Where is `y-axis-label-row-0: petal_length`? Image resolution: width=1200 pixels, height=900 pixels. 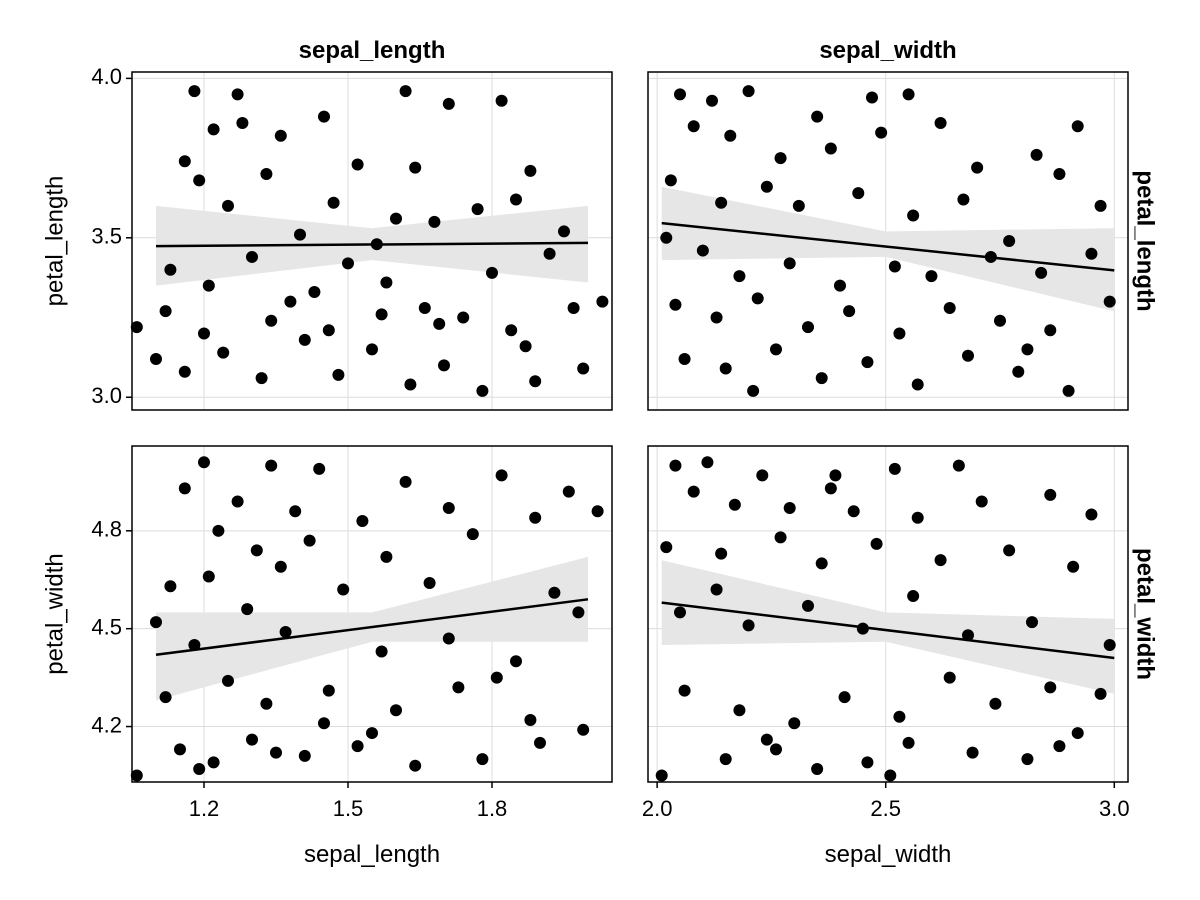 y-axis-label-row-0: petal_length is located at coordinates (54, 241).